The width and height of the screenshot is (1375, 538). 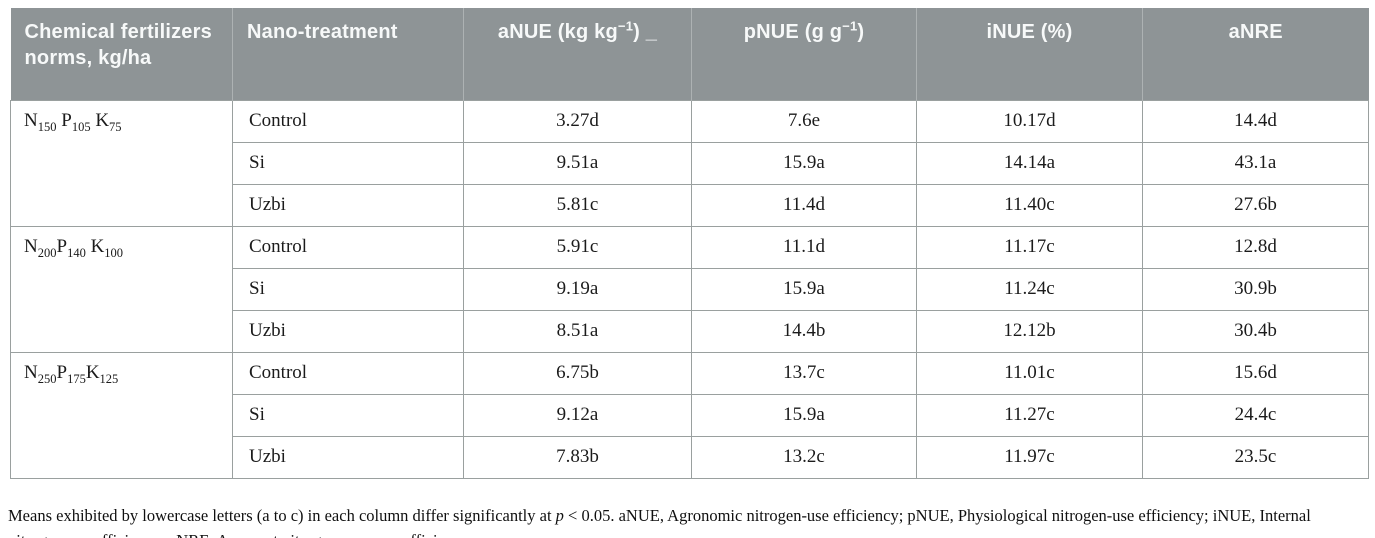 I want to click on table-row: Uzbi 5.81c 11.4d 11.40c 27.6b, so click(x=690, y=205).